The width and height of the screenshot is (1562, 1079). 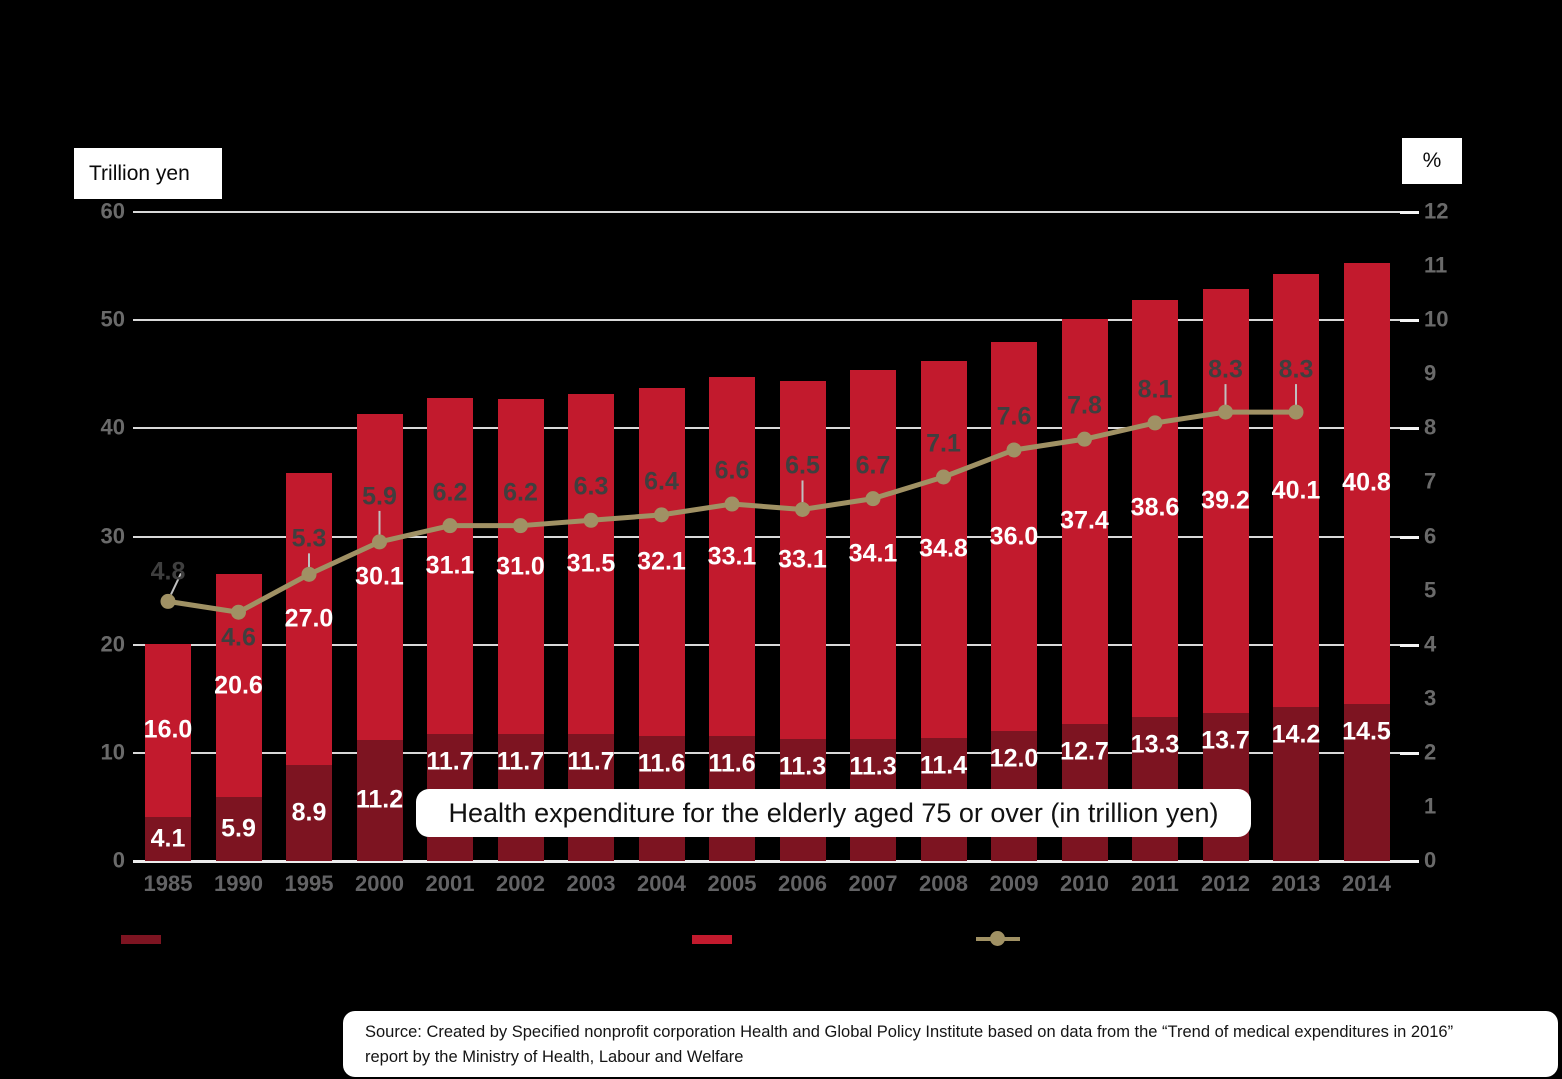 What do you see at coordinates (379, 799) in the screenshot?
I see `bar-lower-value-label: 11.2` at bounding box center [379, 799].